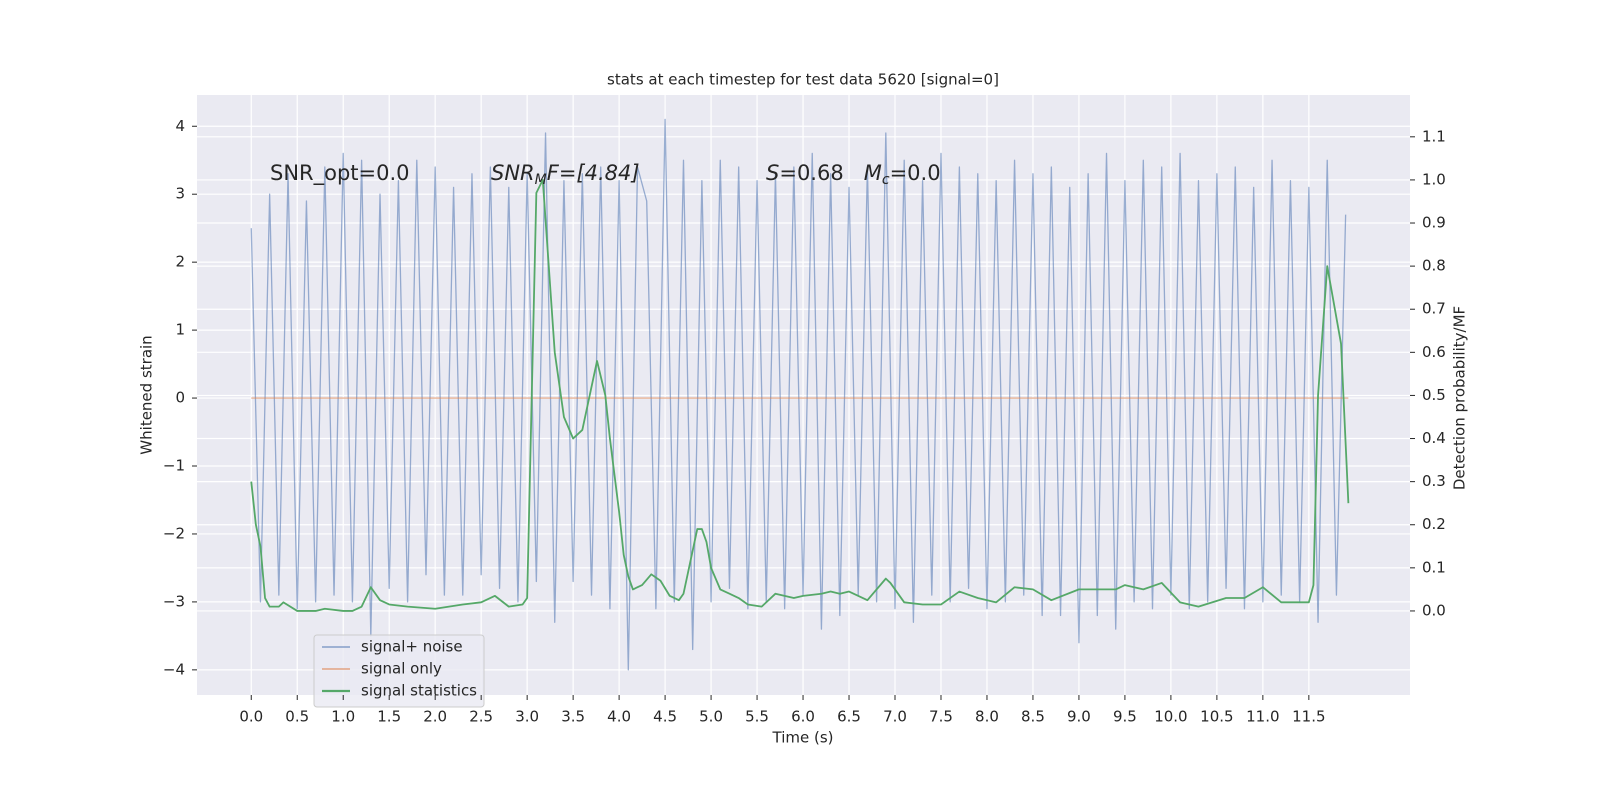  What do you see at coordinates (174, 533) in the screenshot?
I see `y-tick-label: −2` at bounding box center [174, 533].